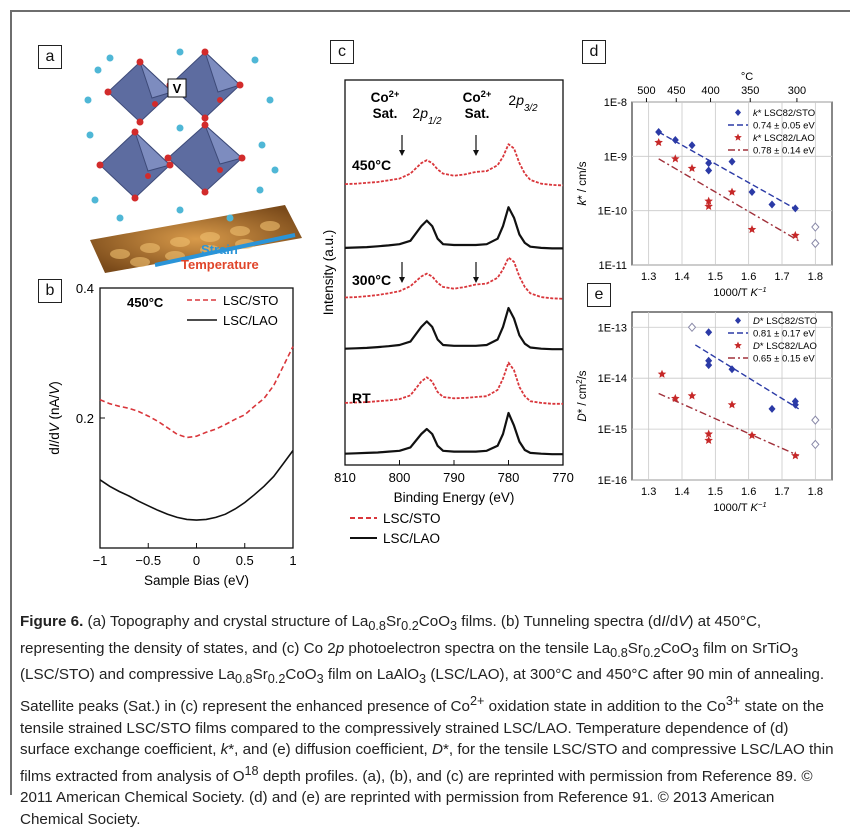 The height and width of the screenshot is (831, 863). Describe the element at coordinates (292, 560) in the screenshot. I see `x-tick-label: 1` at that location.